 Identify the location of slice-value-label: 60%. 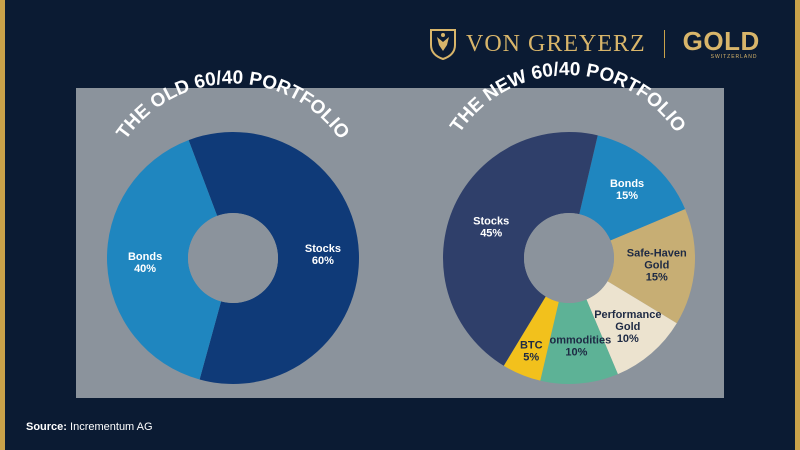
(323, 261).